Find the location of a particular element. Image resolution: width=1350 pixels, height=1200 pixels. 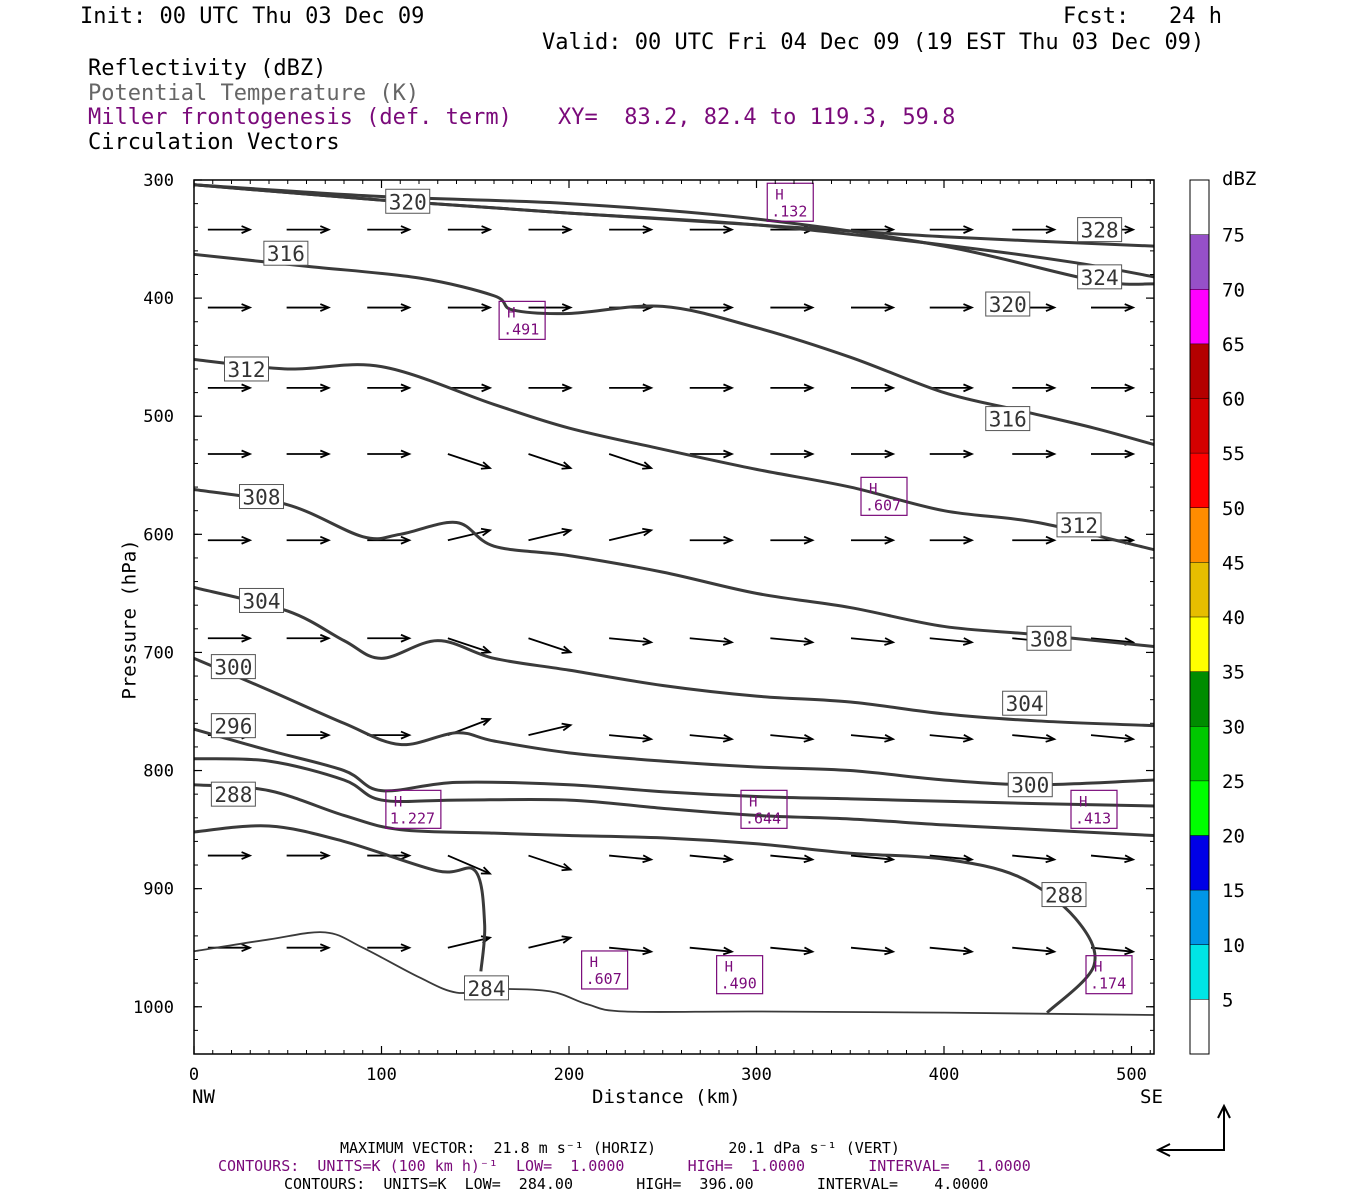

y-tick-label: 900 is located at coordinates (158, 890).